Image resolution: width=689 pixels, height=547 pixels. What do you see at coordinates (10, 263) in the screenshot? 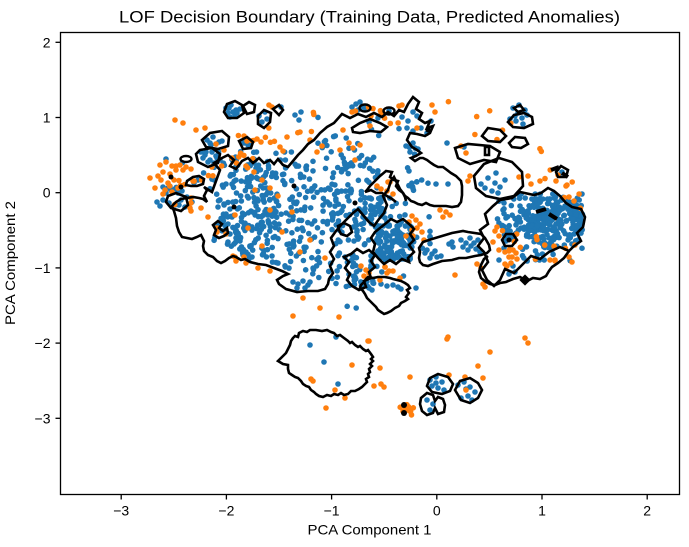
I see `svg-text: PCA Component 2` at bounding box center [10, 263].